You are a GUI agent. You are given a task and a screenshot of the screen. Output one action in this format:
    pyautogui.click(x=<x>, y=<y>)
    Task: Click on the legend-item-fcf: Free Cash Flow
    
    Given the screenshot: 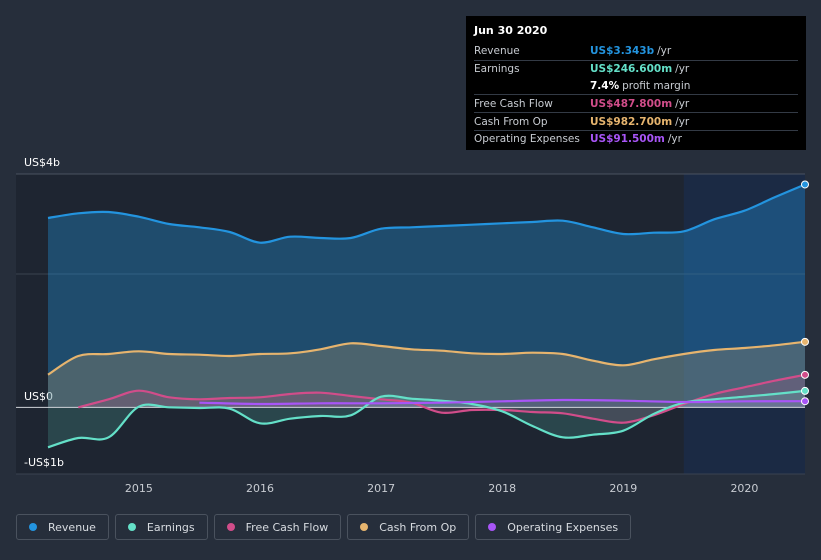 What is the action you would take?
    pyautogui.click(x=277, y=527)
    